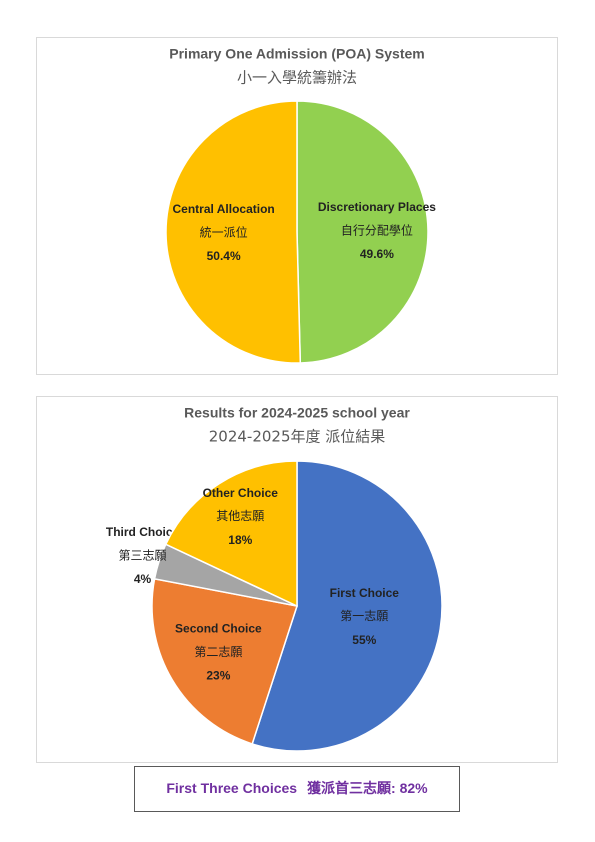 The height and width of the screenshot is (842, 595). What do you see at coordinates (240, 540) in the screenshot?
I see `data-label: 18%` at bounding box center [240, 540].